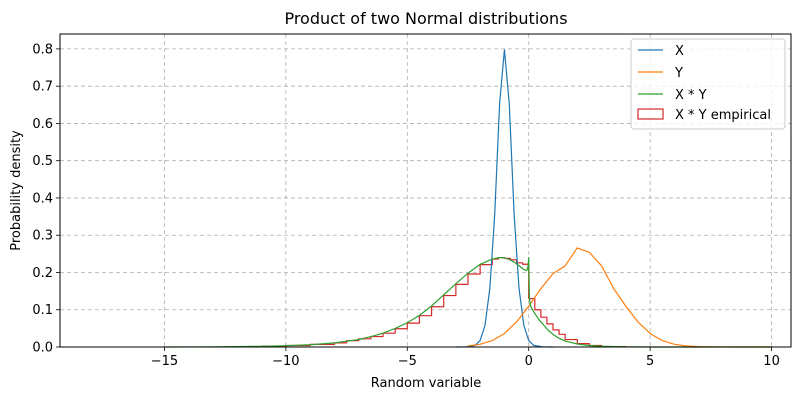 This screenshot has height=400, width=800. What do you see at coordinates (529, 361) in the screenshot?
I see `x-tick-label: 0` at bounding box center [529, 361].